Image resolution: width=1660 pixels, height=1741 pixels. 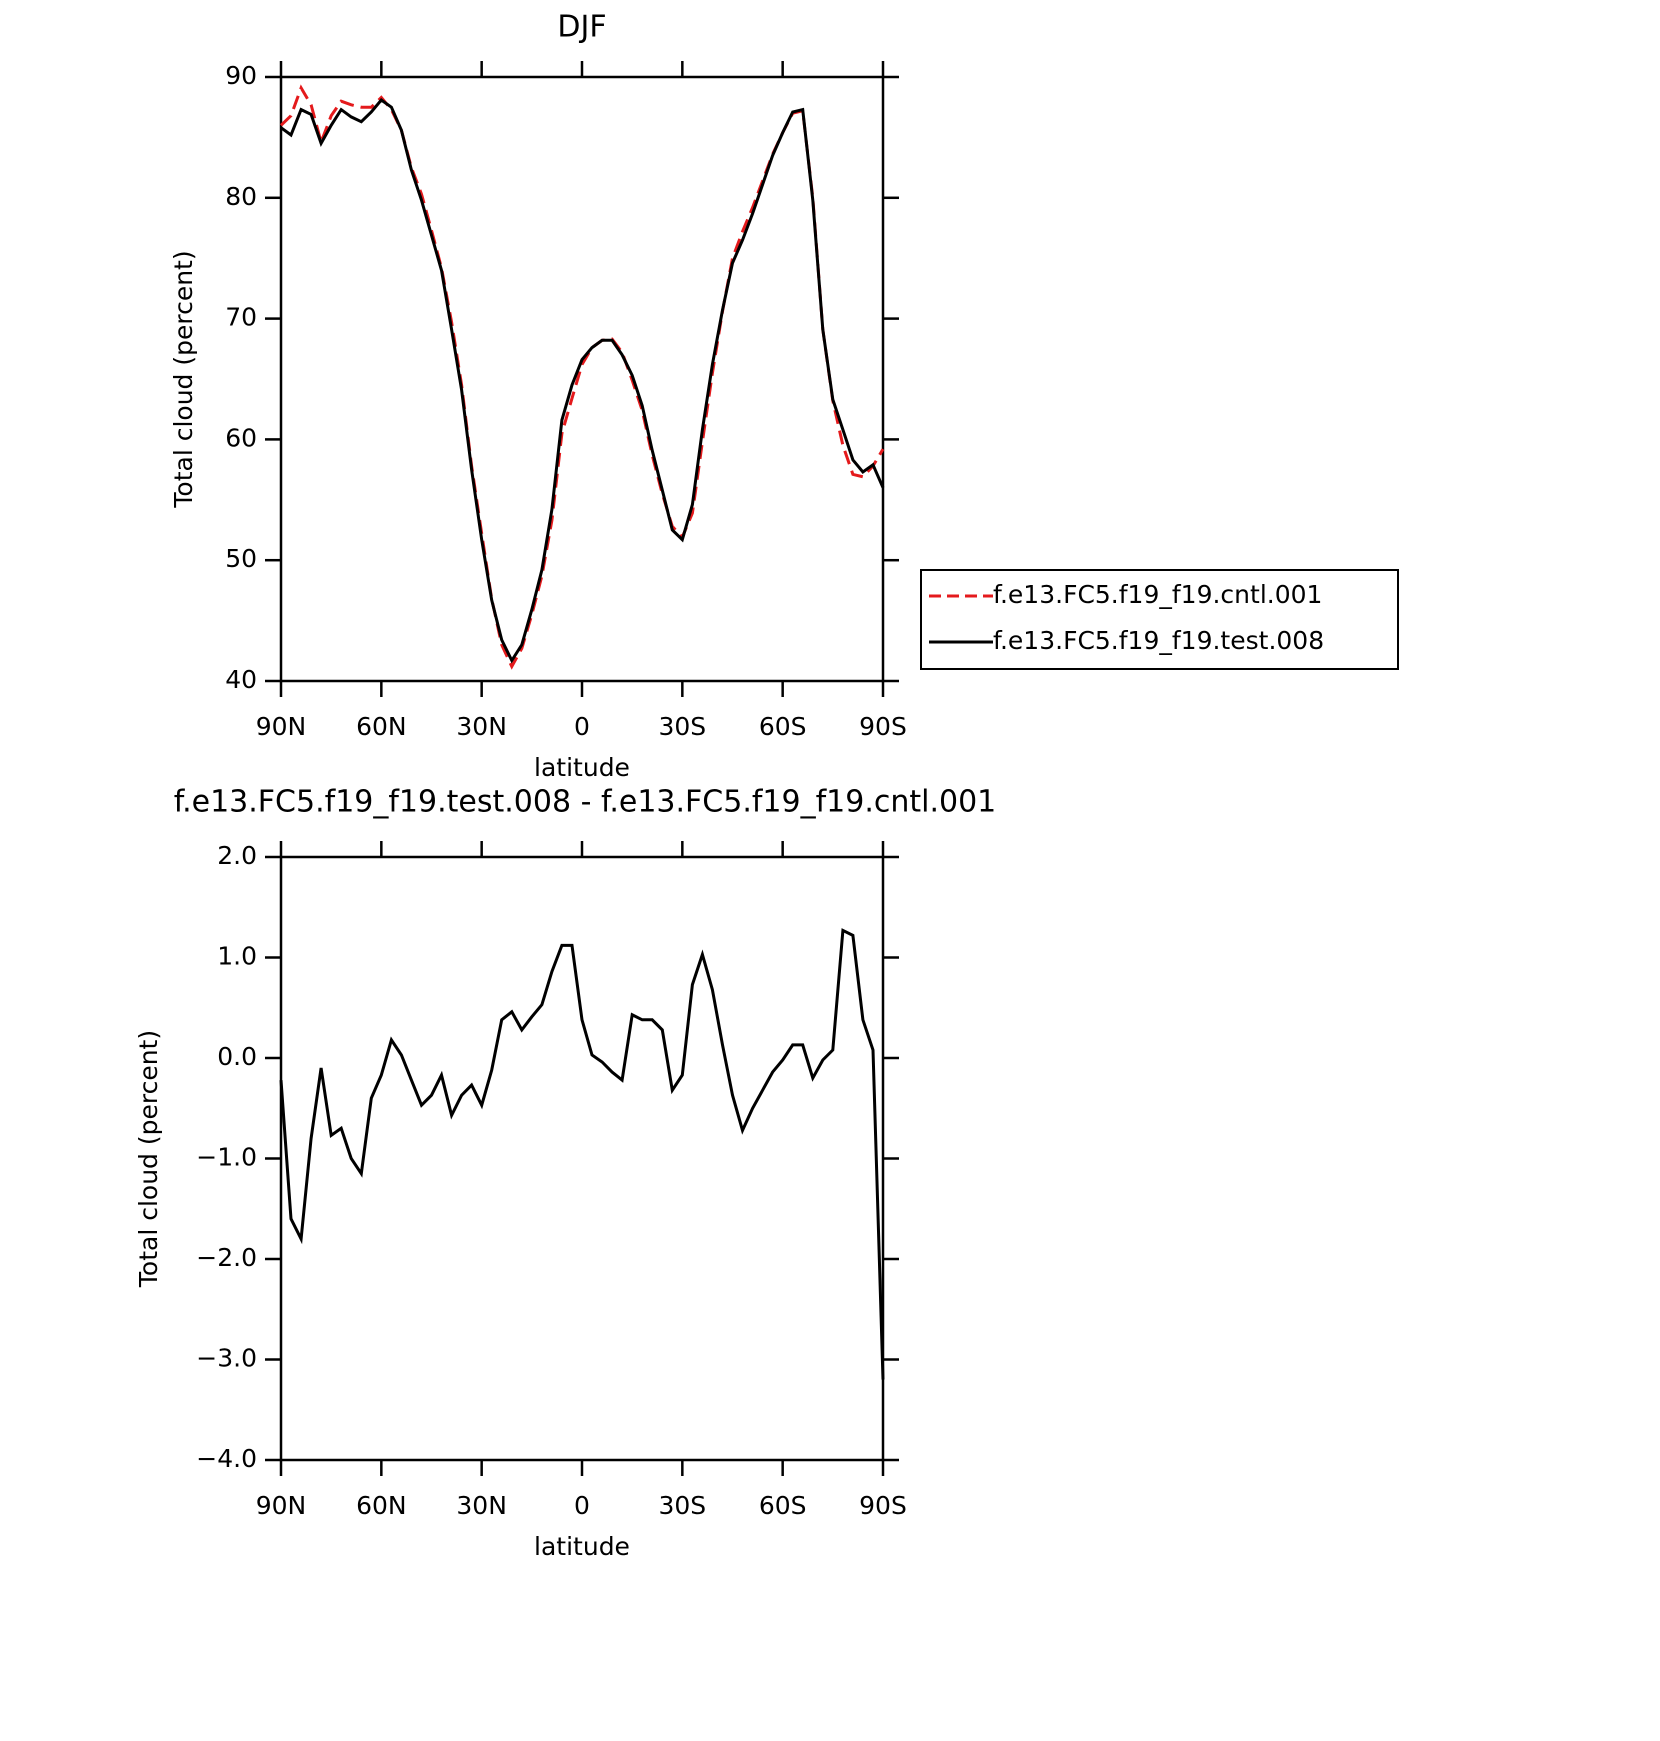 I want to click on y-tick-label: 50, so click(x=241, y=558).